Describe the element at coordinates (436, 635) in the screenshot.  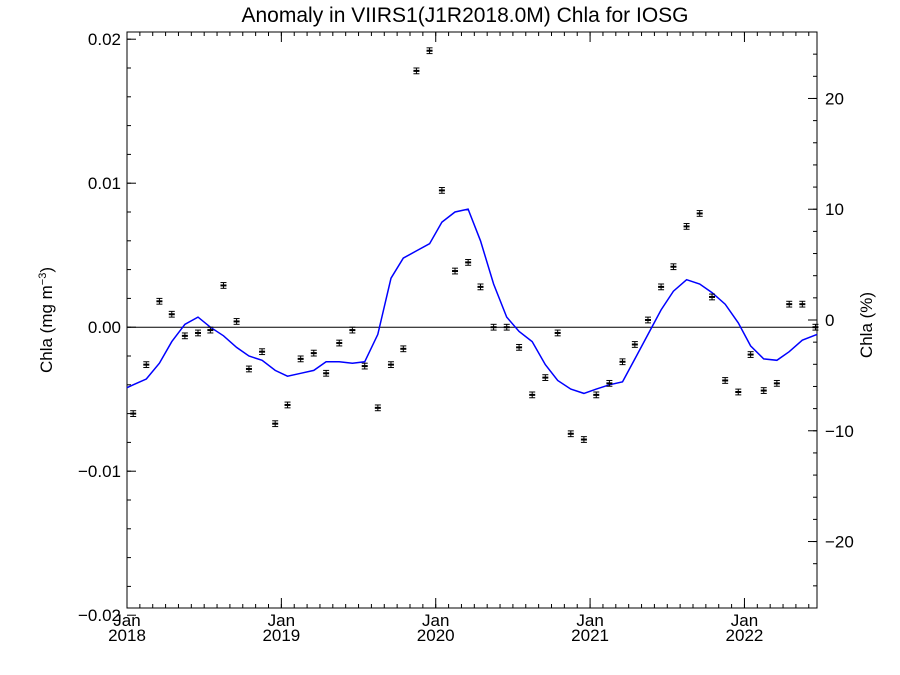
I see `x-tick-year: 2020` at that location.